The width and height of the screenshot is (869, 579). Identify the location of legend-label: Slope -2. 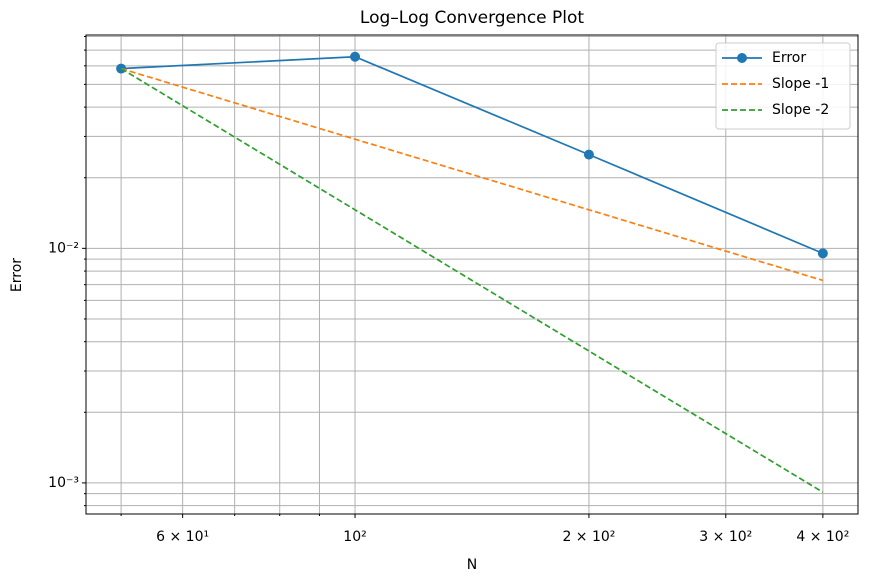
(800, 110).